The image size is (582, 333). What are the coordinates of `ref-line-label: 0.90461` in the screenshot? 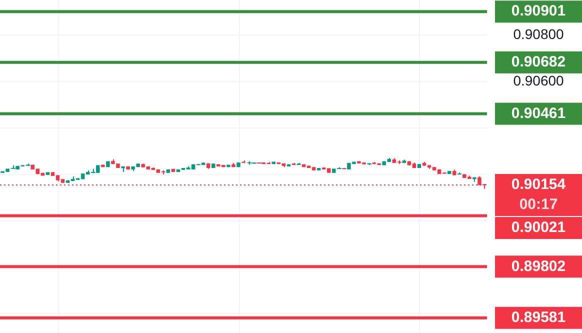 It's located at (538, 113).